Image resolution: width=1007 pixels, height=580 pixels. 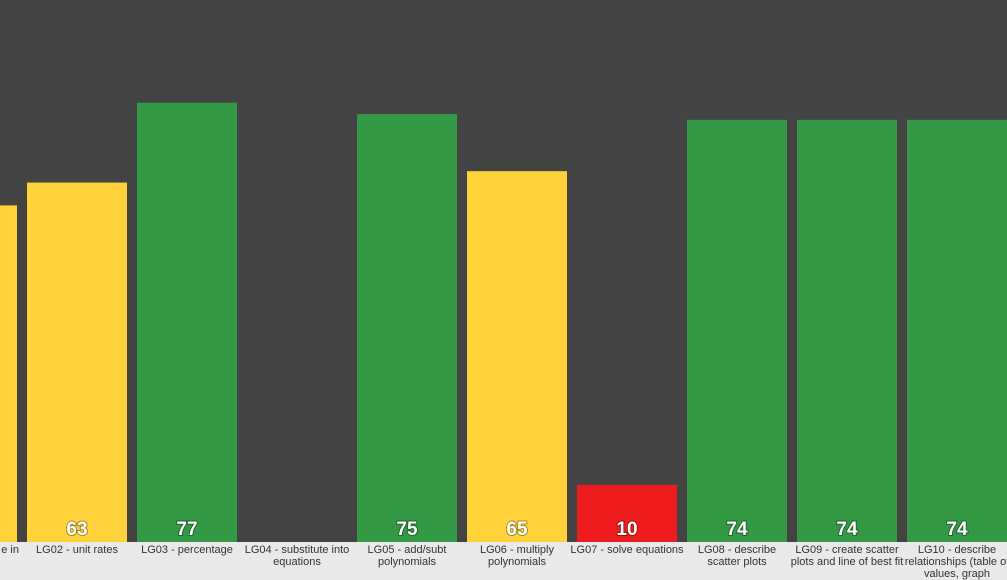 What do you see at coordinates (76, 529) in the screenshot?
I see `value-label: 63` at bounding box center [76, 529].